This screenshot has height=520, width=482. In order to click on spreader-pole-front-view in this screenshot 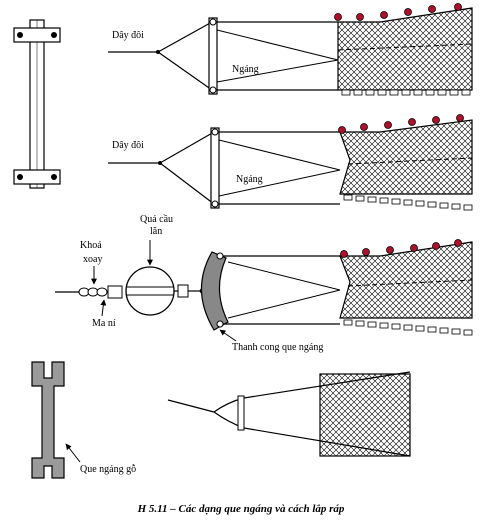, I will do `click(37, 104)`.